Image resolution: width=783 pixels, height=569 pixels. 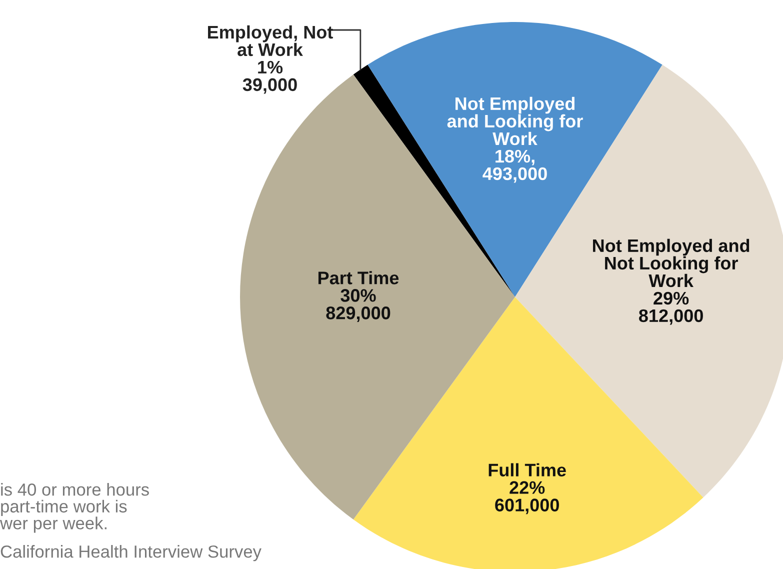 I want to click on slice-label: Part Time, so click(x=358, y=277).